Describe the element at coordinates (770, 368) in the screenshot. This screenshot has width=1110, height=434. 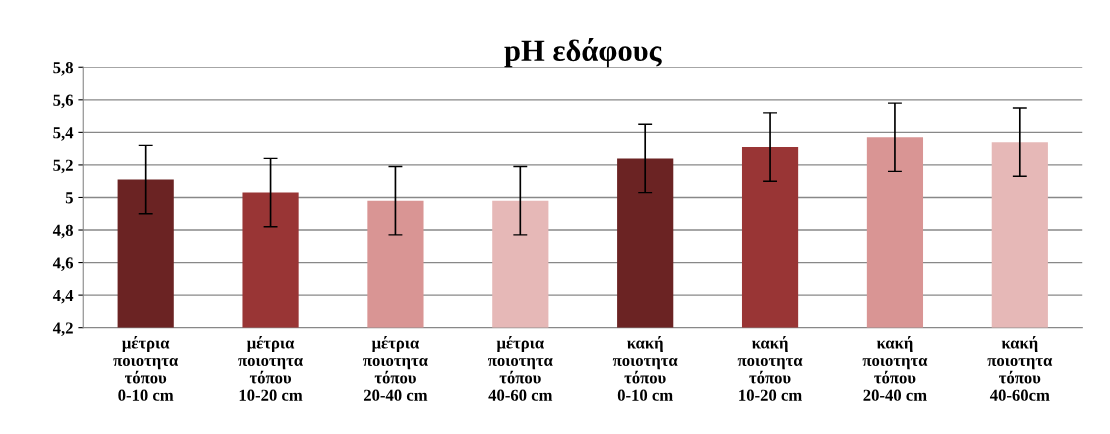
I see `x-tick-label: κακή ποιοτητα τόπου 10-20 cm` at that location.